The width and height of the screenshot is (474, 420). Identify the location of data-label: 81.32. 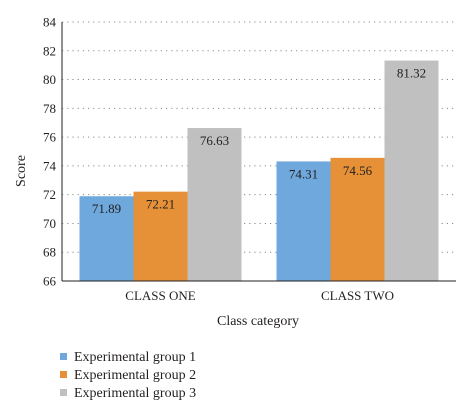
(411, 73).